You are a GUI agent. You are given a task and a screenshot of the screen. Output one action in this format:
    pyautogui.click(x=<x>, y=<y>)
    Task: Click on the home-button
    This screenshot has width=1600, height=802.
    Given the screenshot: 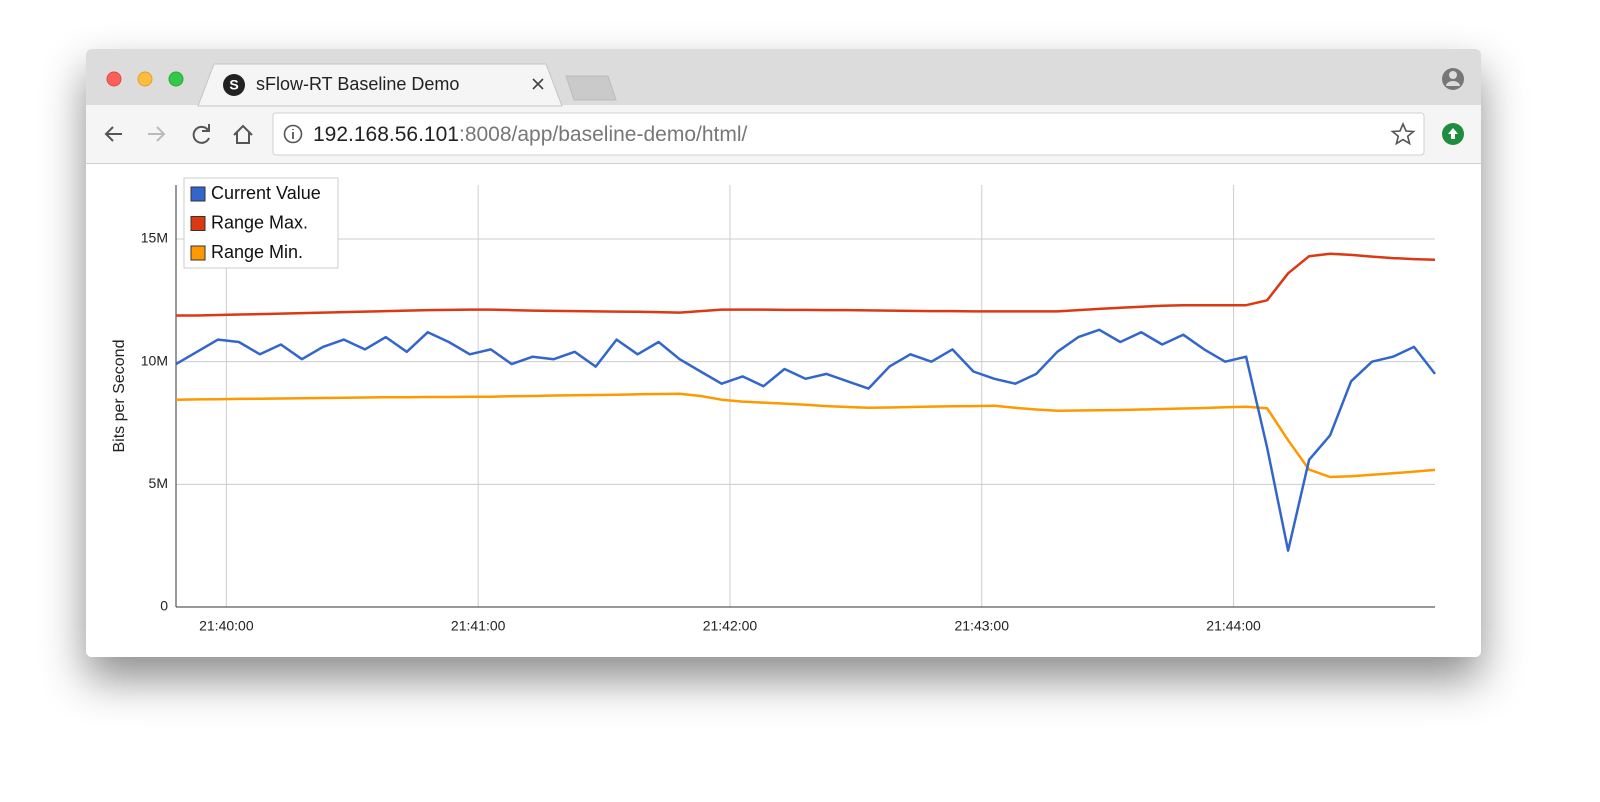 What is the action you would take?
    pyautogui.click(x=243, y=134)
    